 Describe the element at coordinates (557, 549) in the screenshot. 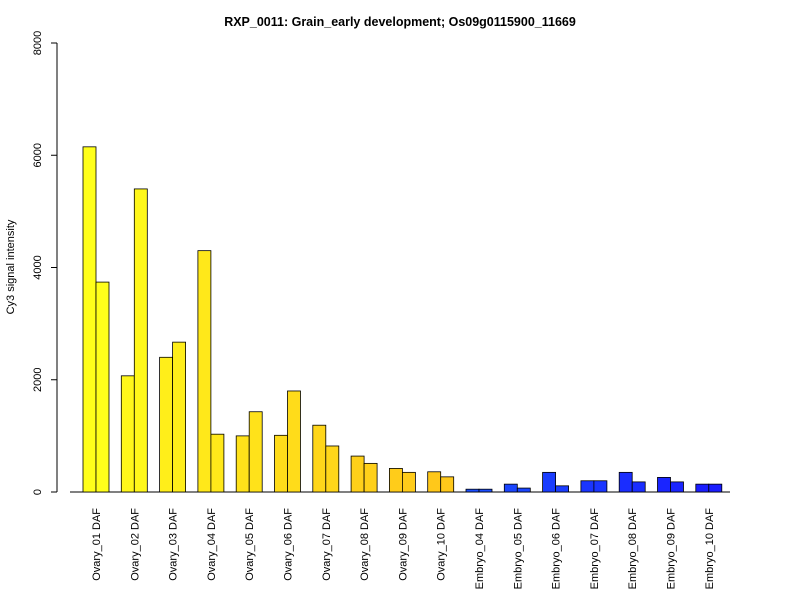

I see `x-tick-label: Embryo_06 DAF` at that location.